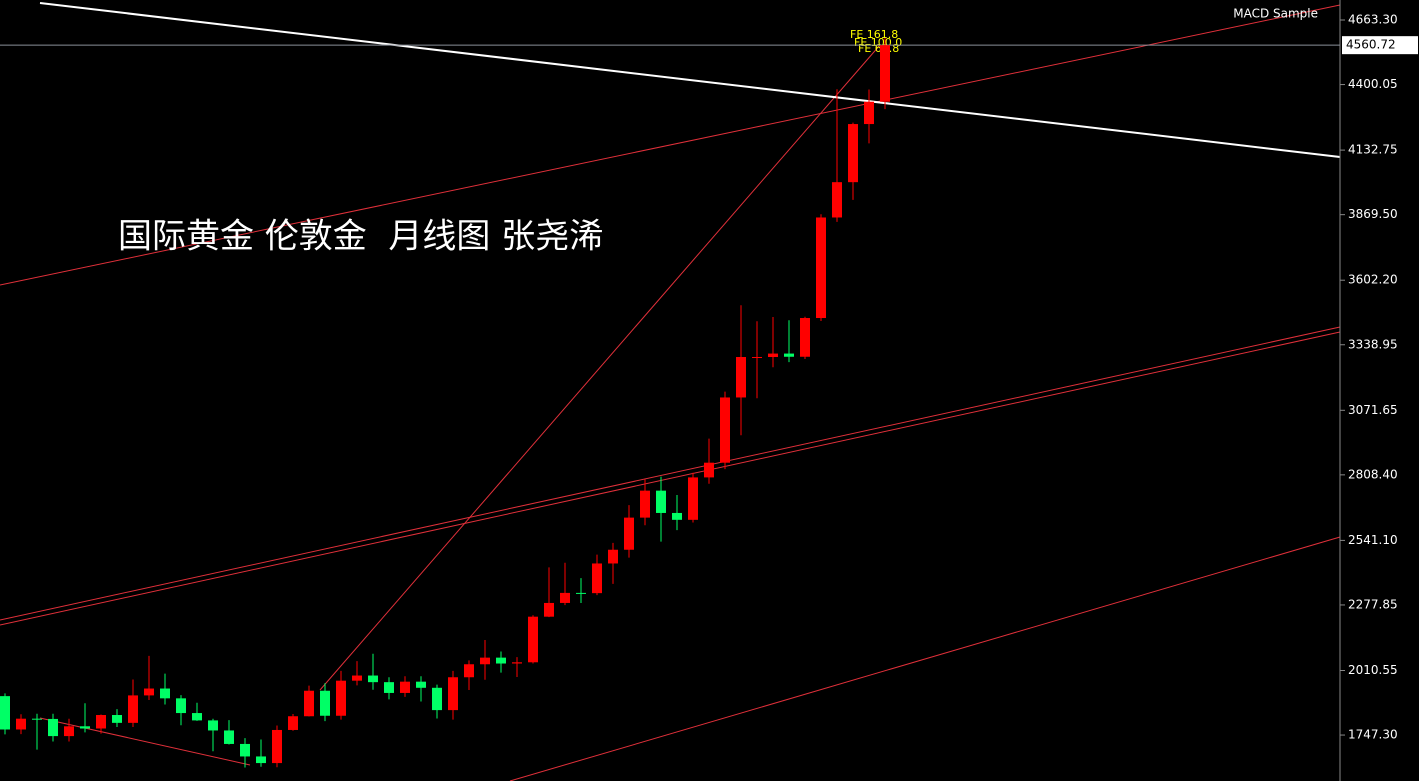  I want to click on y-tick-label: 2277.85, so click(1373, 604).